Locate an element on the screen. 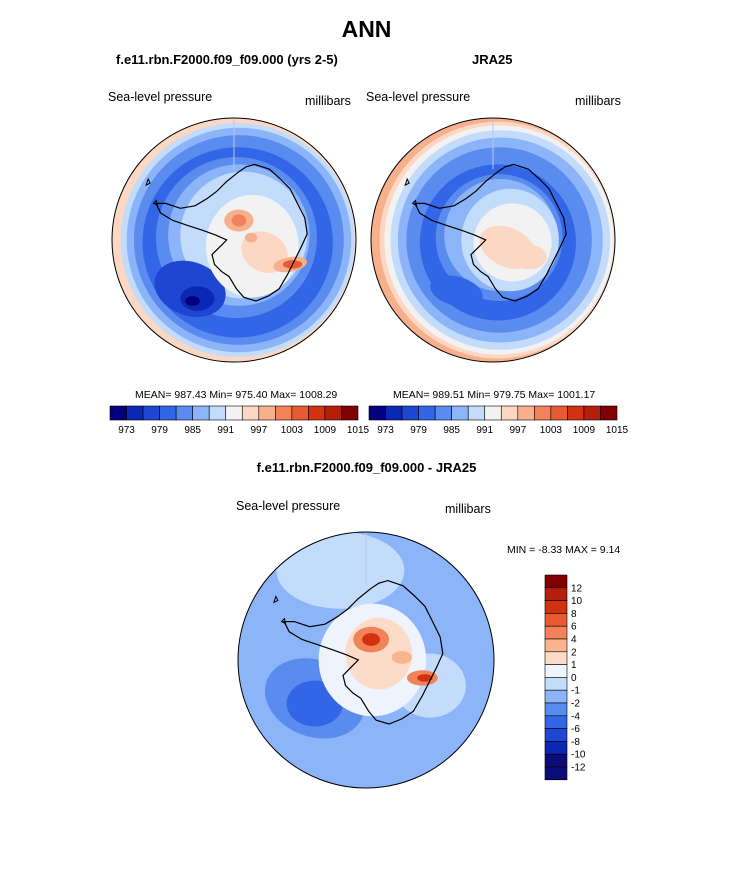 Image resolution: width=733 pixels, height=882 pixels. panel-obs-right-label: millibars is located at coordinates (598, 101).